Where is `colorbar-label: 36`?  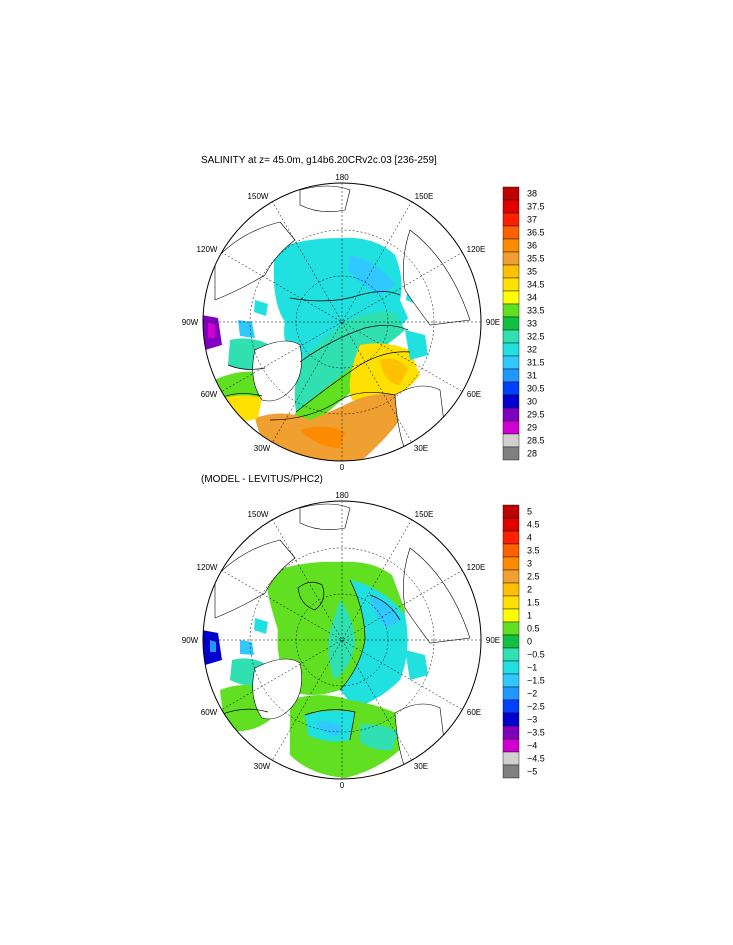 colorbar-label: 36 is located at coordinates (532, 246).